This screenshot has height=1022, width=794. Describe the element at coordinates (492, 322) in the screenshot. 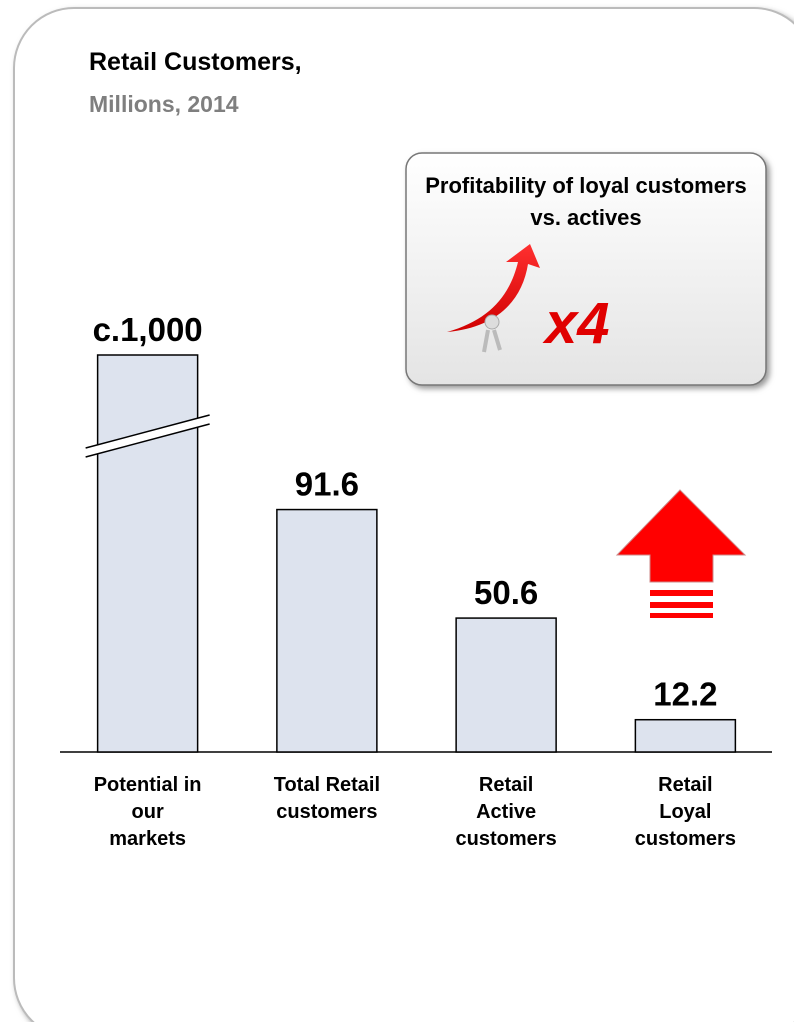

I see `figure-icon` at that location.